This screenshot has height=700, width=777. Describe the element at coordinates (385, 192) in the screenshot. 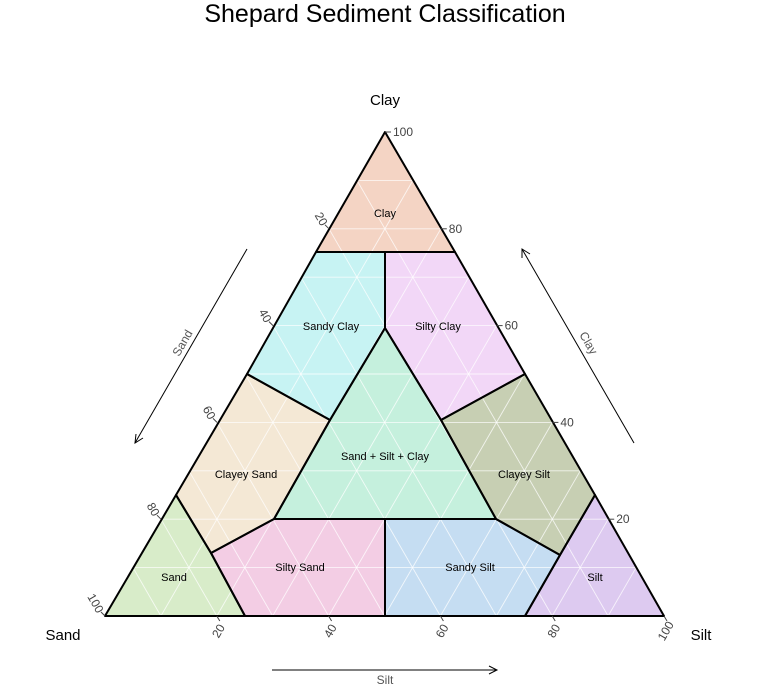

I see `region-clay` at that location.